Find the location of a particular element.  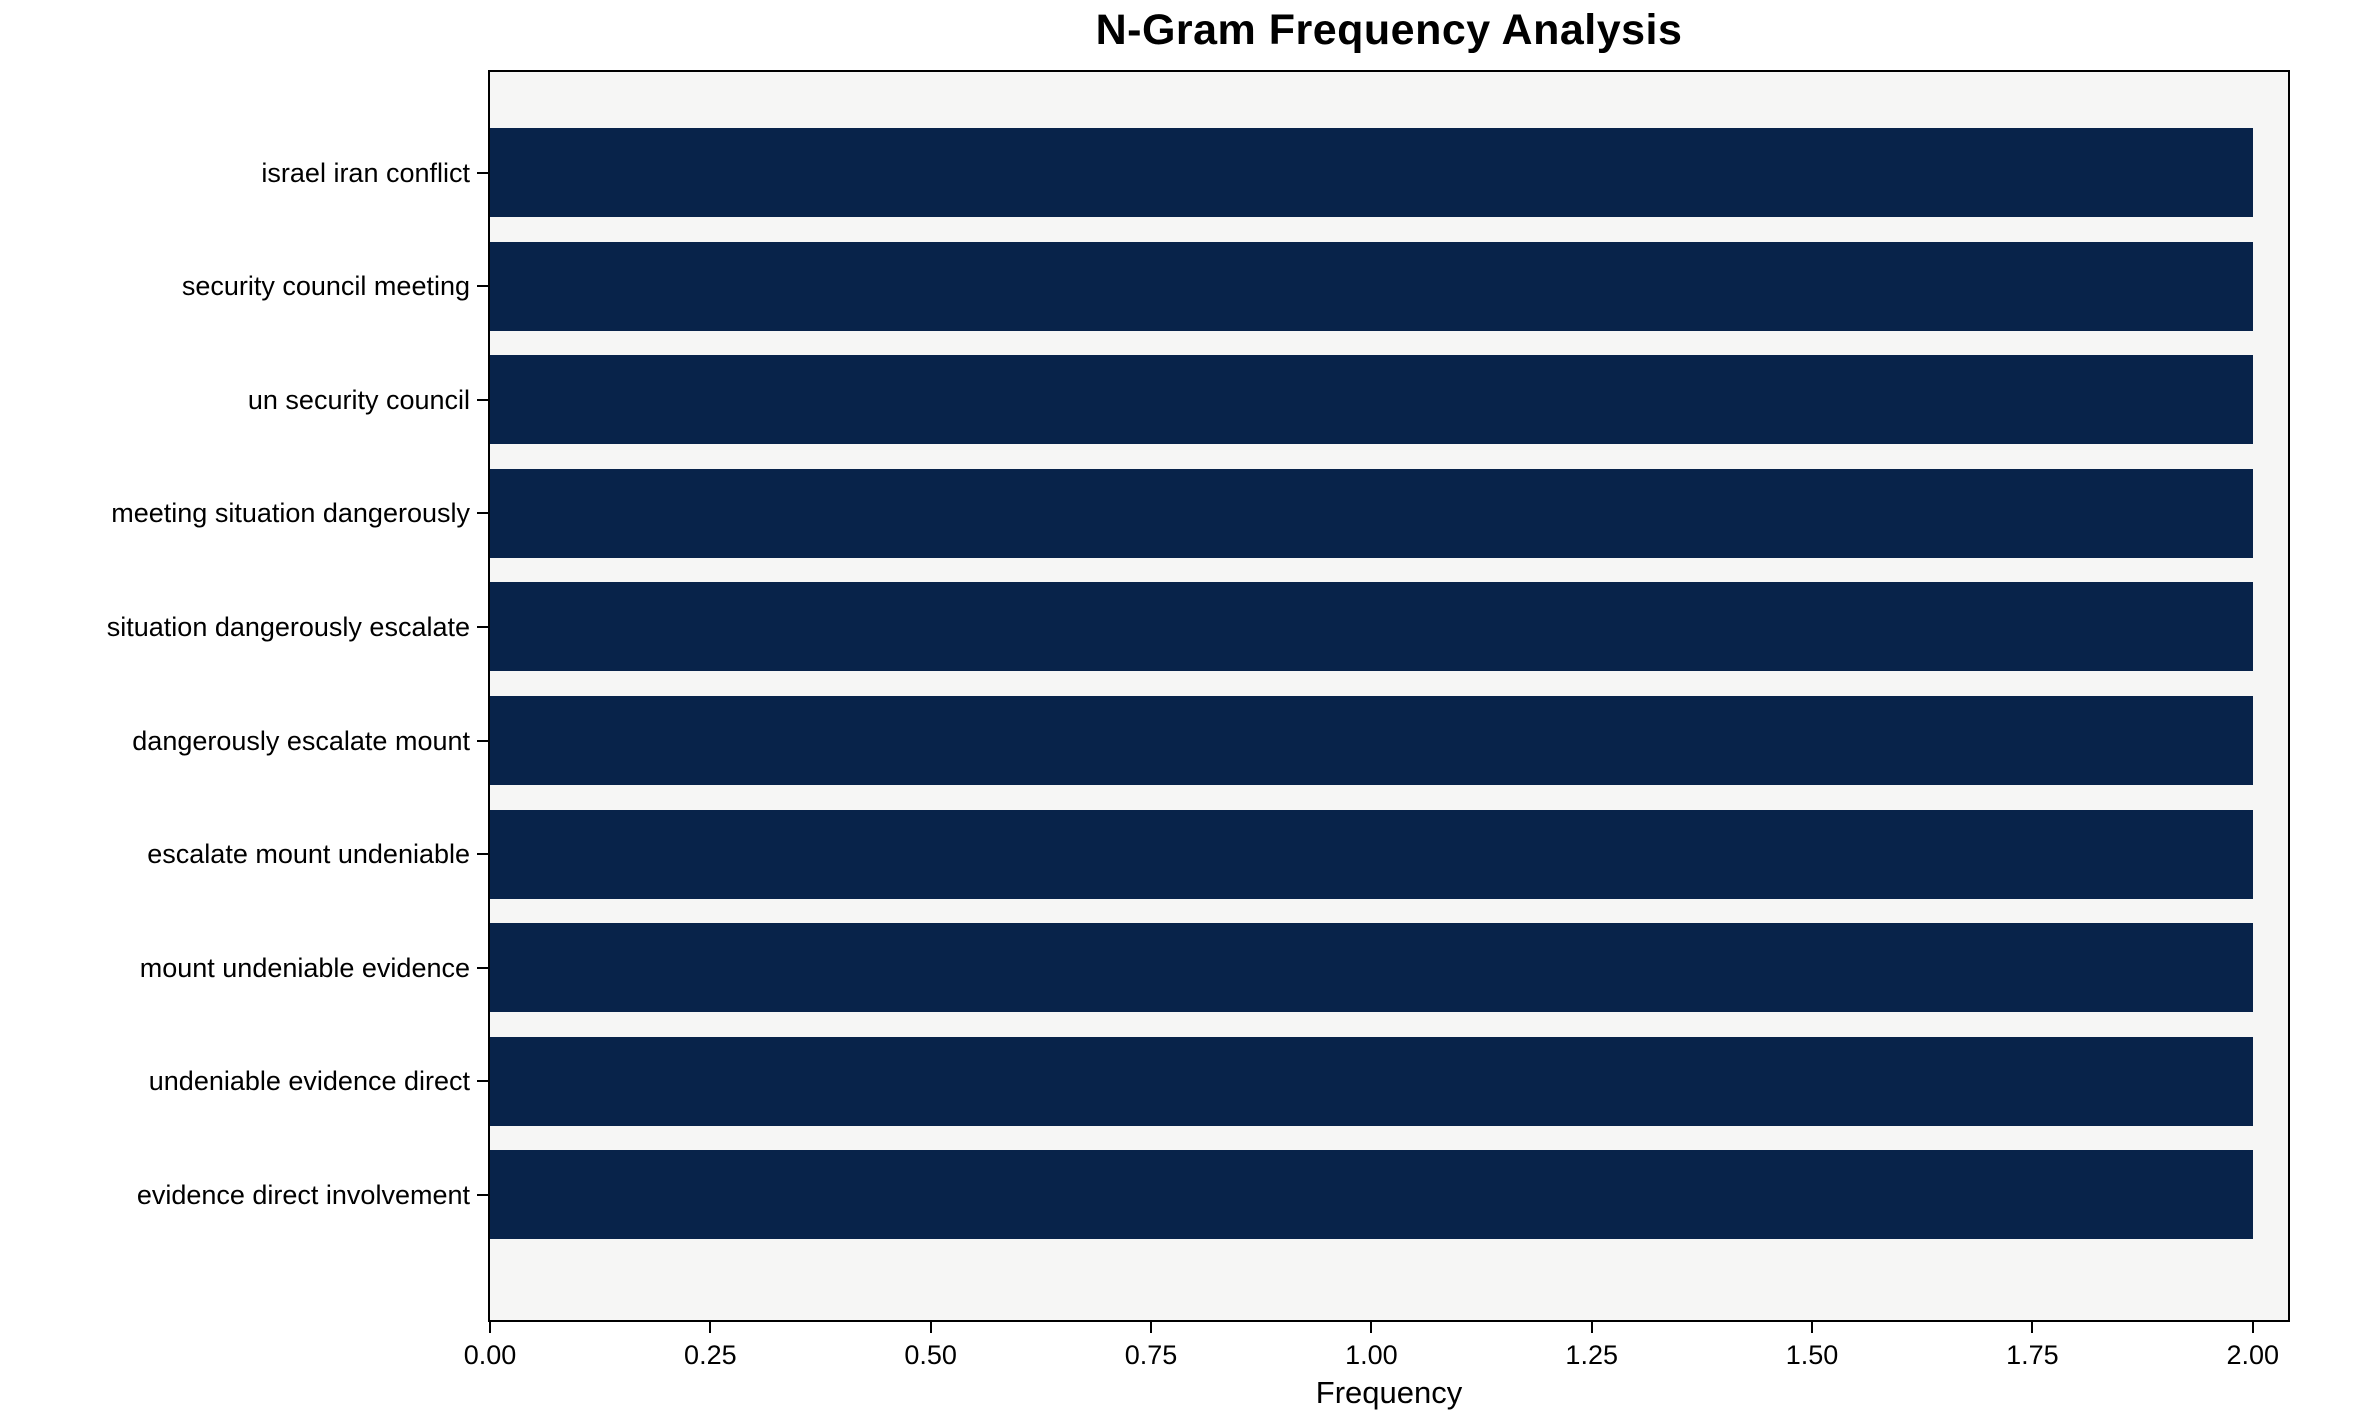

y-tick-label: undeniable evidence direct is located at coordinates (309, 1081).